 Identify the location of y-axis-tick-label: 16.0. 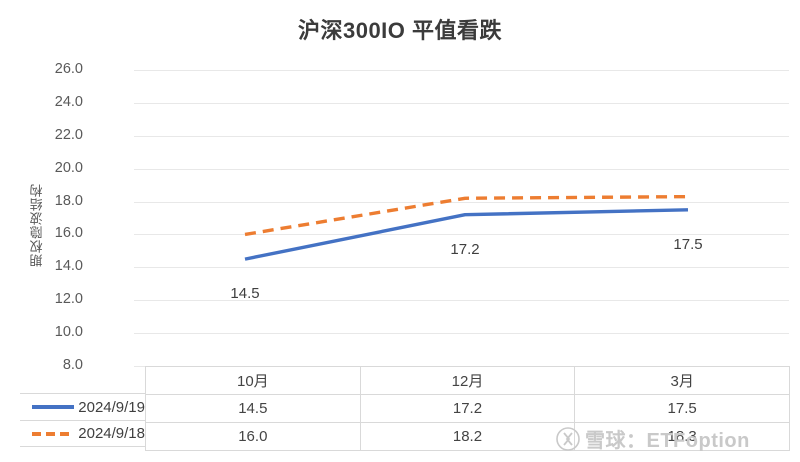
(68, 233).